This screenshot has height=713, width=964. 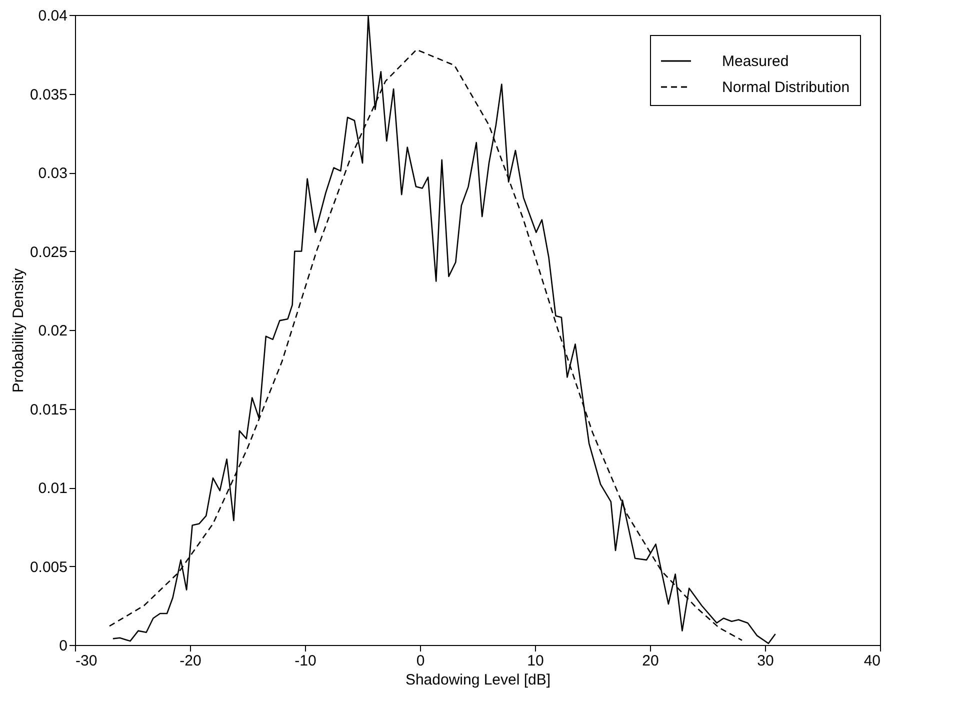 What do you see at coordinates (87, 661) in the screenshot?
I see `x-tick-label: -30` at bounding box center [87, 661].